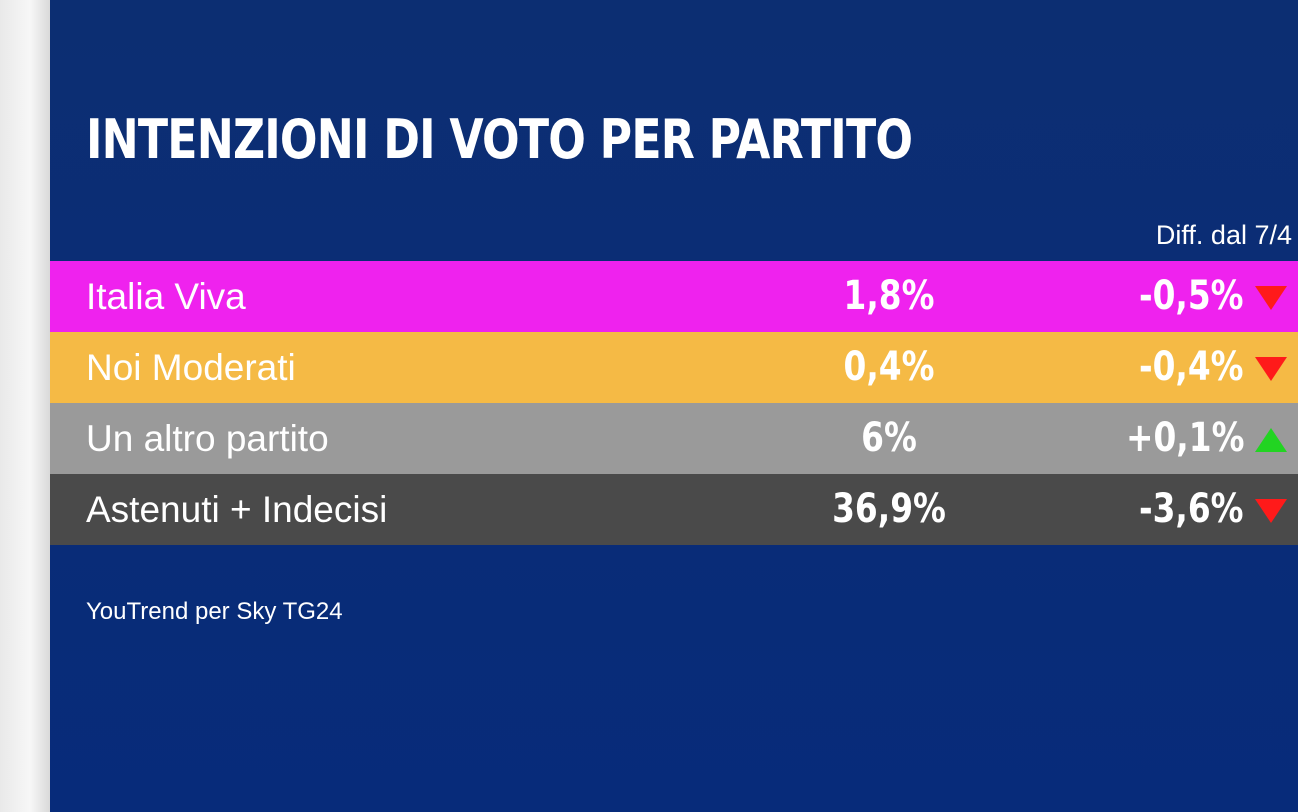  What do you see at coordinates (674, 296) in the screenshot?
I see `party-row: Italia Viva 1,8% -0,5%` at bounding box center [674, 296].